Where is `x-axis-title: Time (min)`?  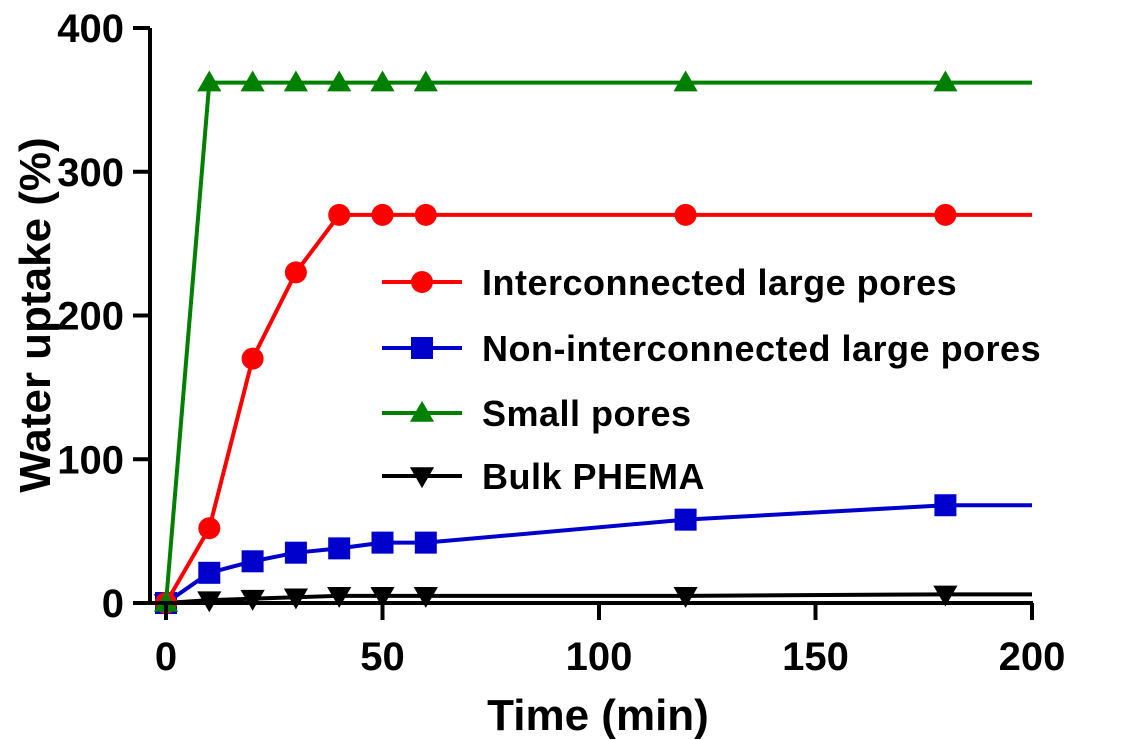
x-axis-title: Time (min) is located at coordinates (598, 715).